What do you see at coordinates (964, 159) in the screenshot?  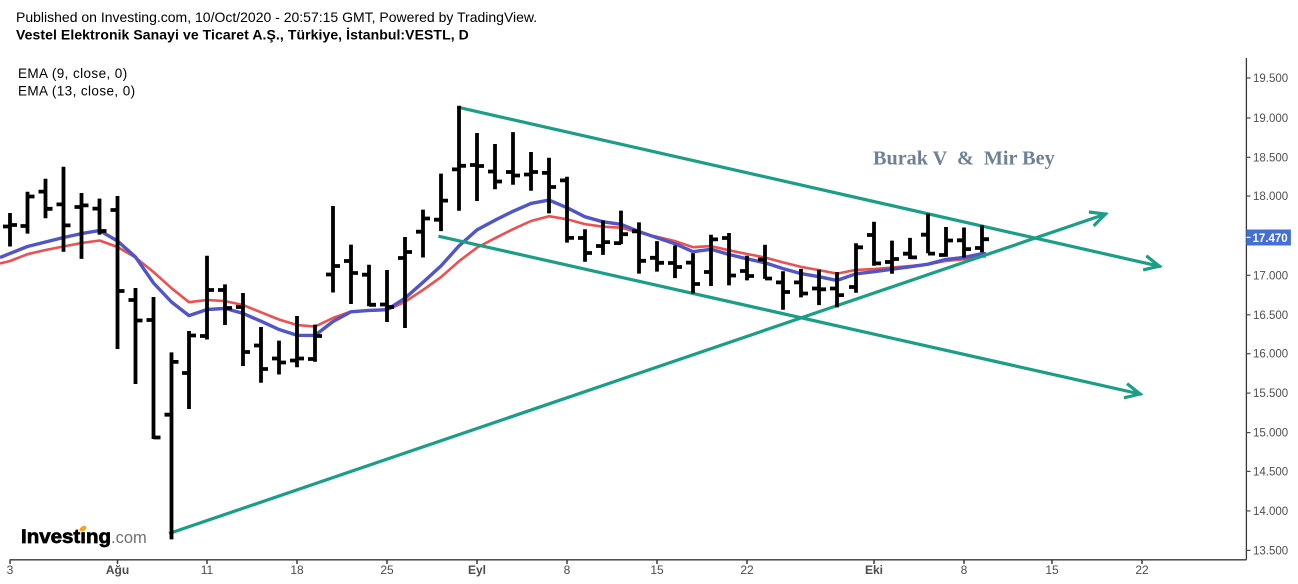 I see `svg-text: Burak V & Mir Bey` at bounding box center [964, 159].